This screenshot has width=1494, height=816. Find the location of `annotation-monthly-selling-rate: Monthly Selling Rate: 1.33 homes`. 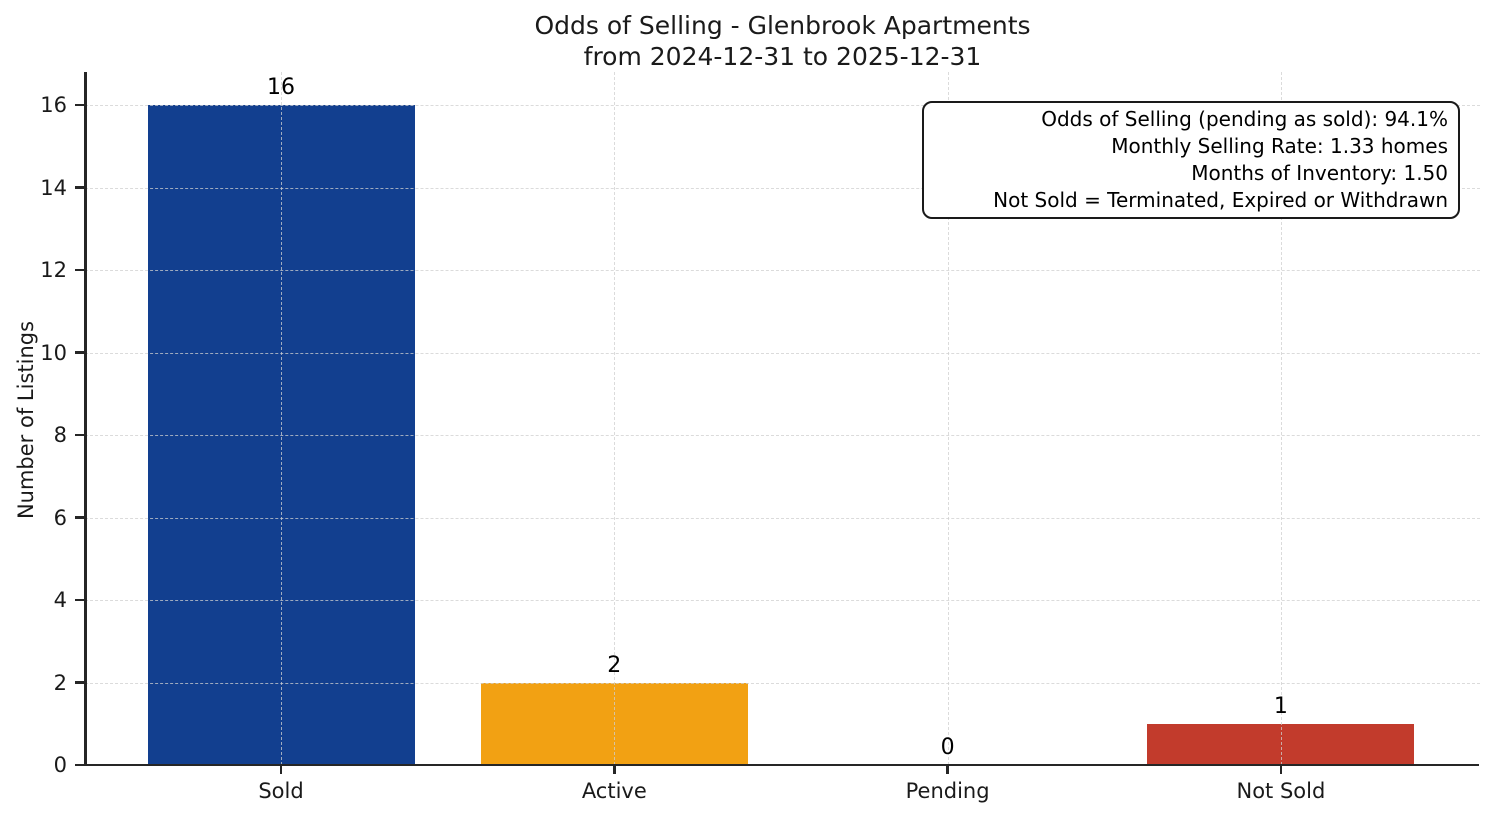

annotation-monthly-selling-rate: Monthly Selling Rate: 1.33 homes is located at coordinates (1279, 146).